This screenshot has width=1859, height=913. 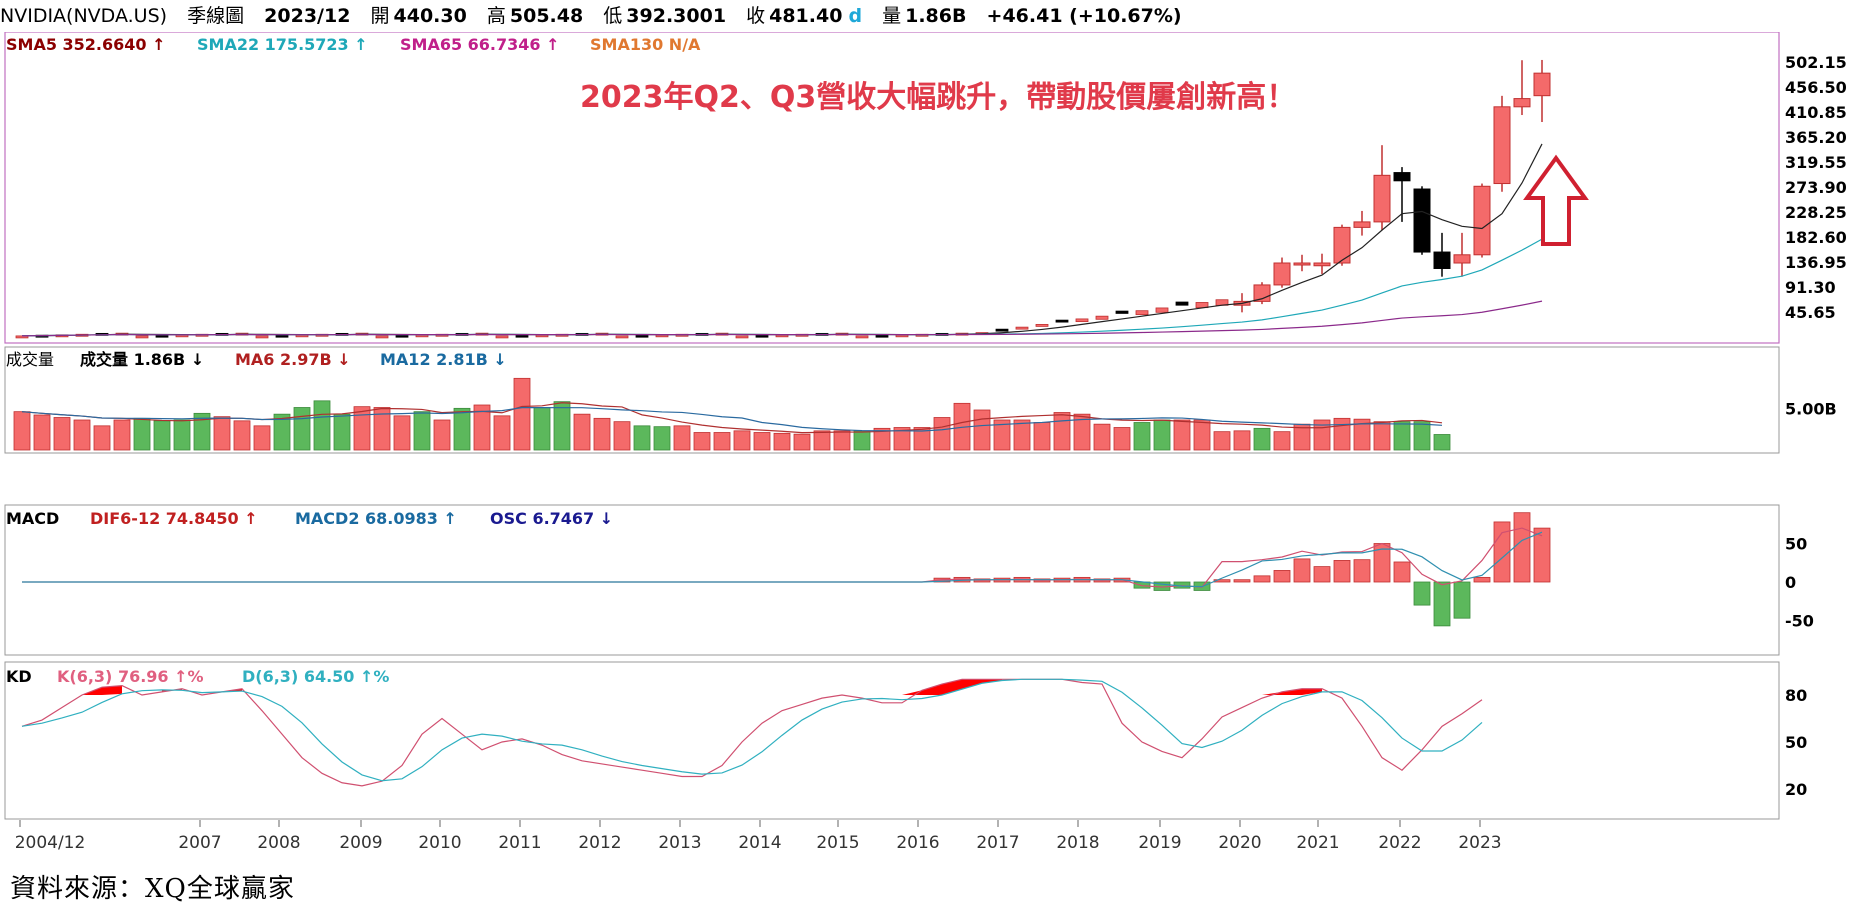 I want to click on low-value: 392.3001, so click(x=676, y=16).